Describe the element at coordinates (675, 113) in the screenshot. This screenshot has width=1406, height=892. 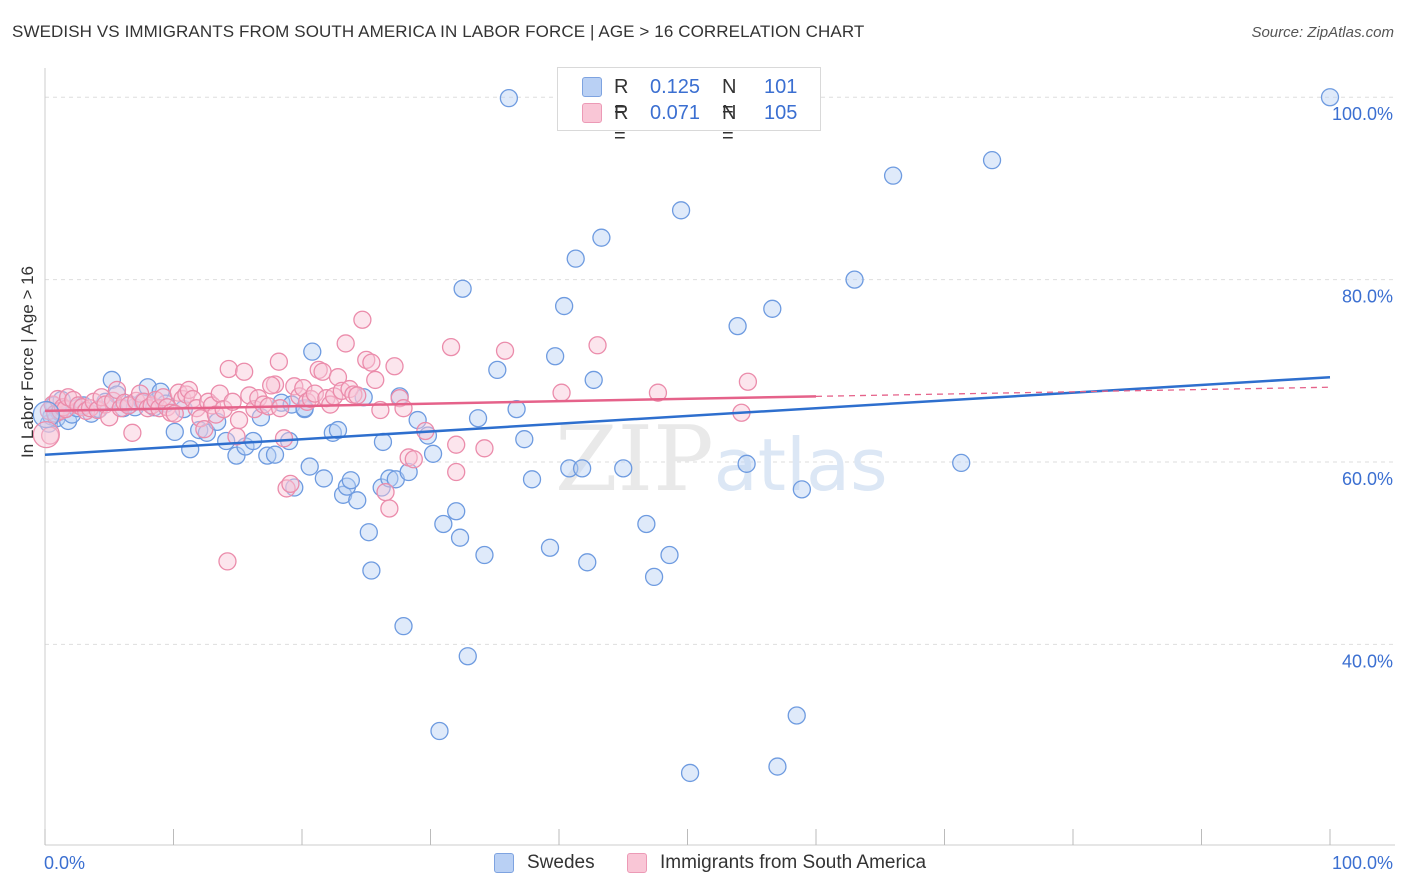
I see `r-value: 0.071` at that location.